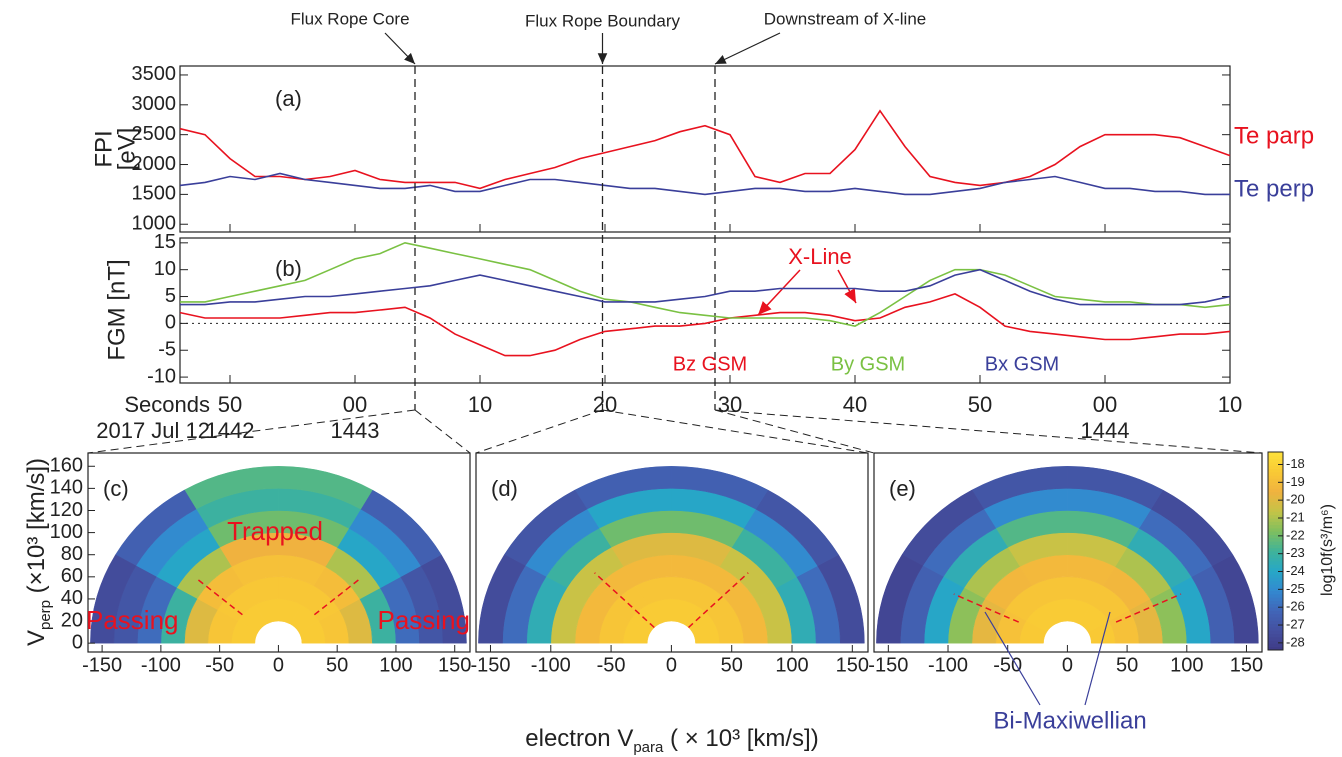 The height and width of the screenshot is (757, 1342). I want to click on x-row-label: 2017 Jul 12, so click(153, 430).